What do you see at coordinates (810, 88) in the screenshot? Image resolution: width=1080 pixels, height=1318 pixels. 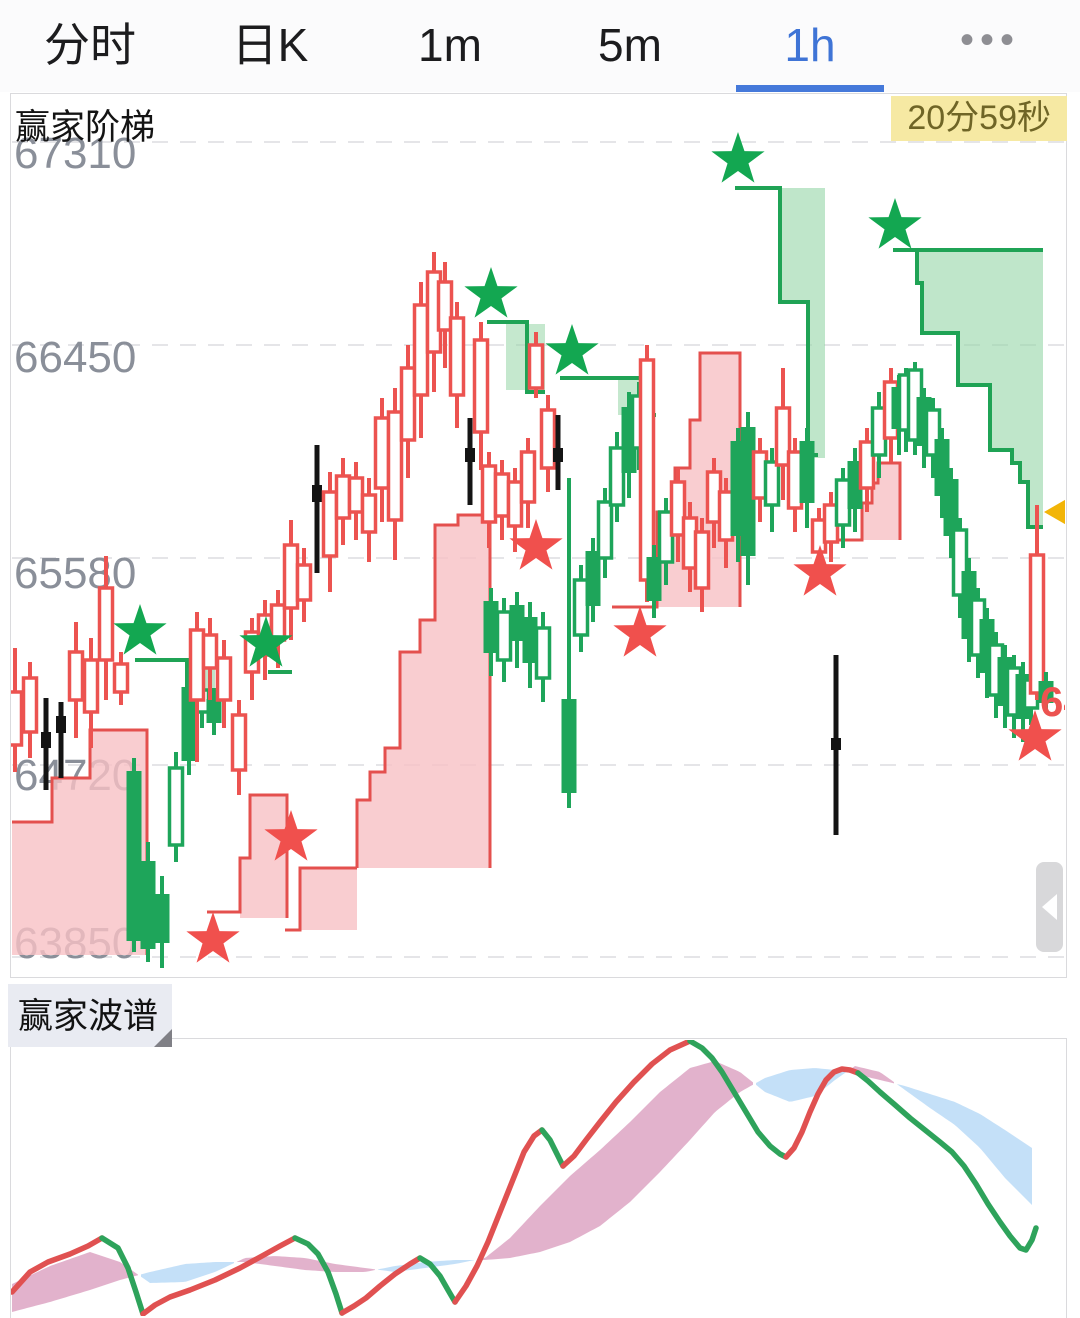 I see `active-tab-underline` at bounding box center [810, 88].